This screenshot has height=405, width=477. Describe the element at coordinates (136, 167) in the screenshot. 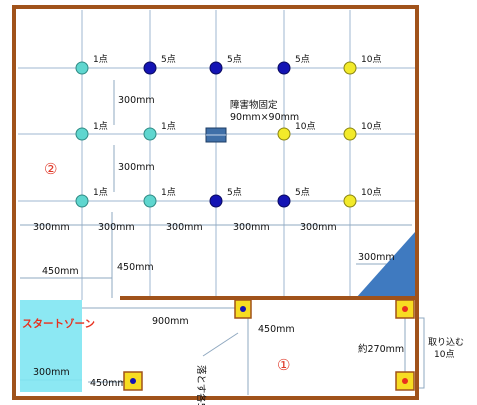

I see `dim-label-300-v2: 300mm` at that location.